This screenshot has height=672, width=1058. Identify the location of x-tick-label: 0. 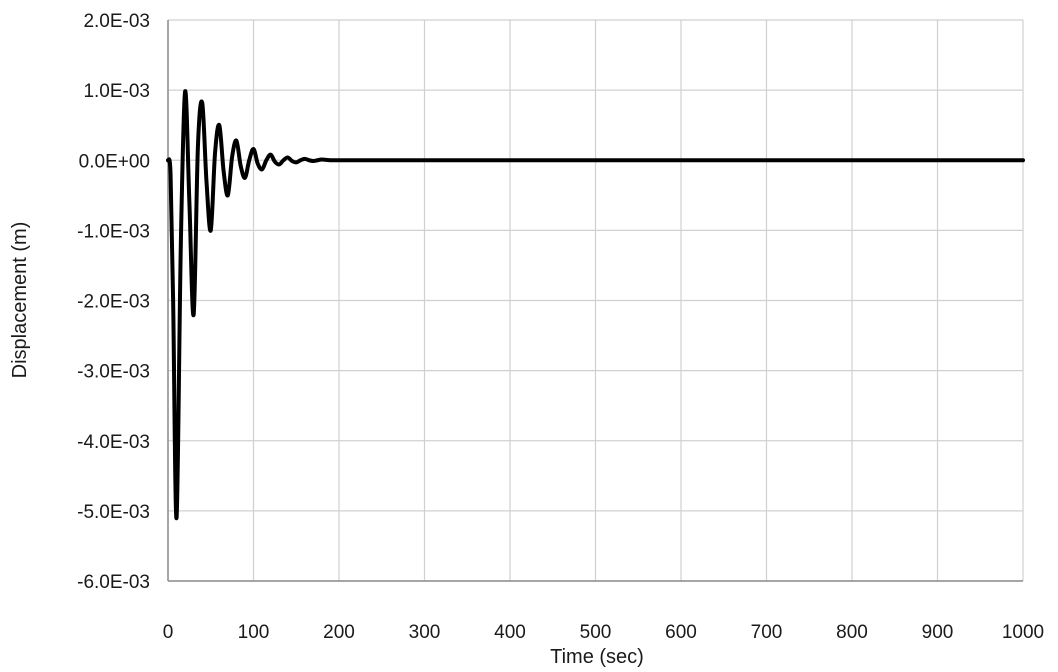
(168, 632).